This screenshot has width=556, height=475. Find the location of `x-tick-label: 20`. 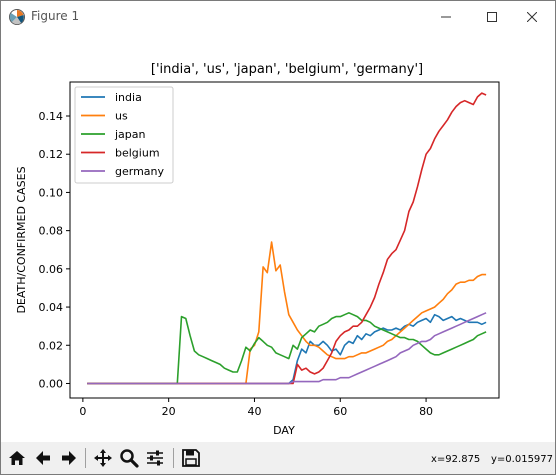

x-tick-label: 20 is located at coordinates (169, 411).